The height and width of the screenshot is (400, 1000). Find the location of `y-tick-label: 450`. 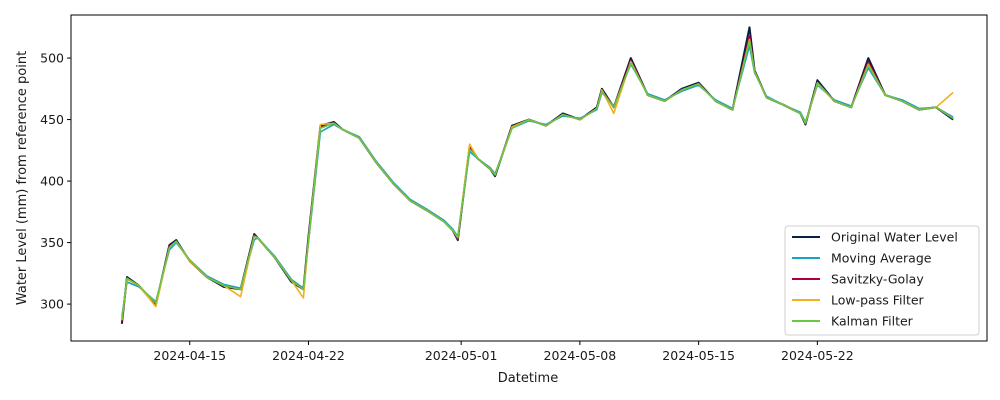

y-tick-label: 450 is located at coordinates (52, 119).